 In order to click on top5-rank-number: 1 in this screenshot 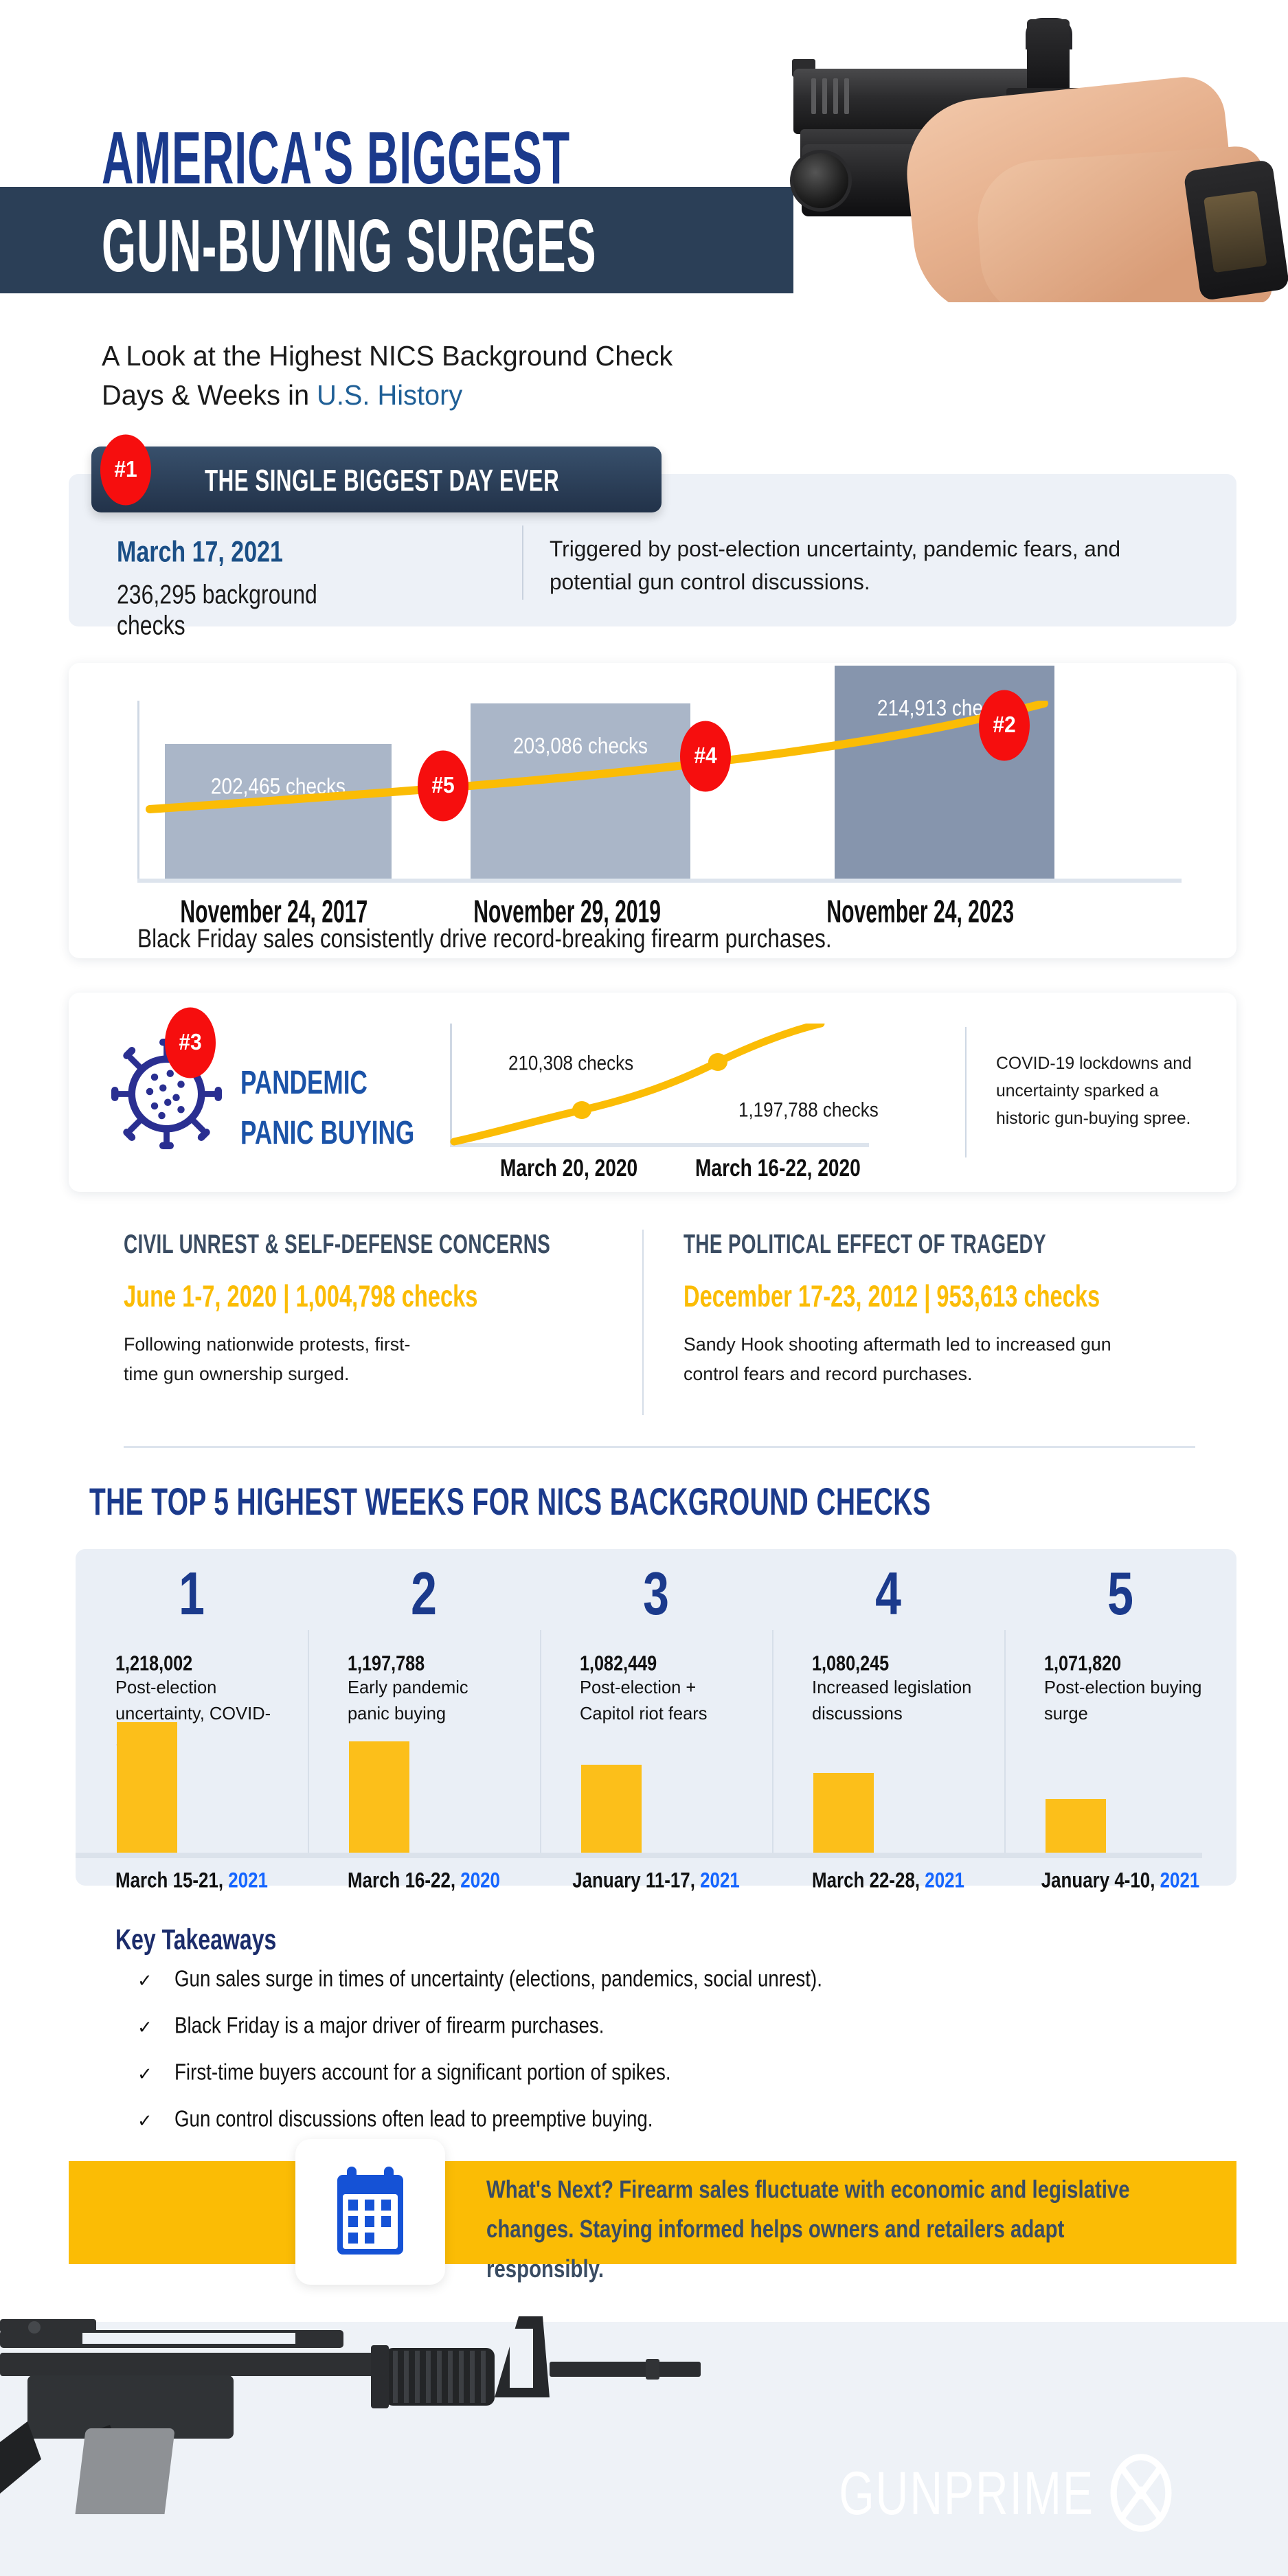, I will do `click(192, 1593)`.